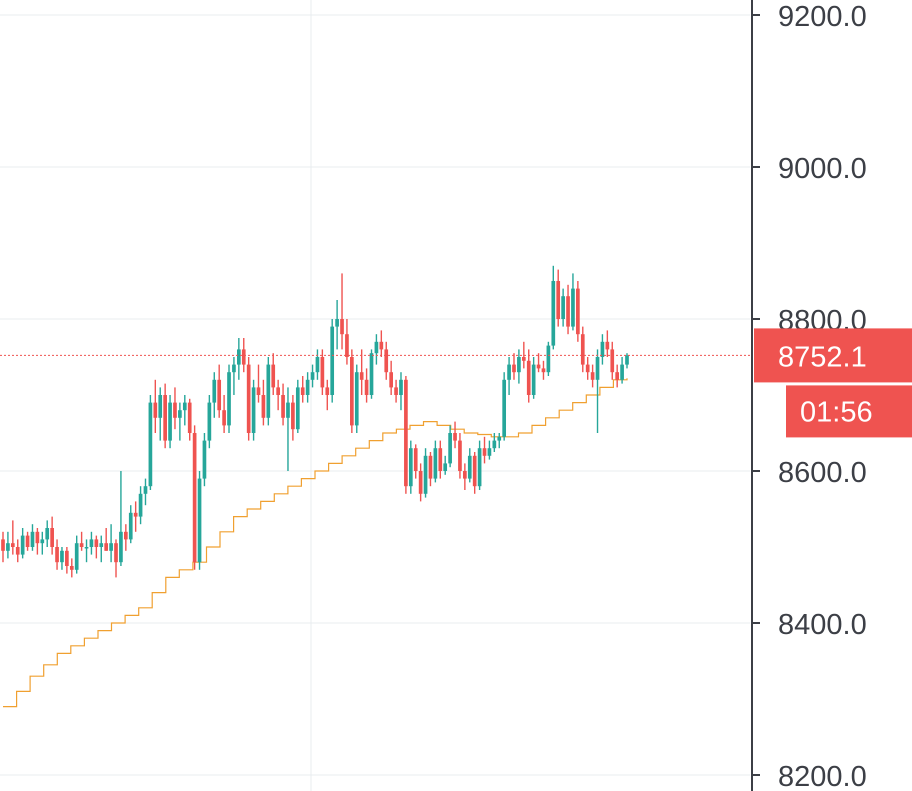 The height and width of the screenshot is (791, 912). Describe the element at coordinates (833, 355) in the screenshot. I see `current-price-badge-bg` at that location.